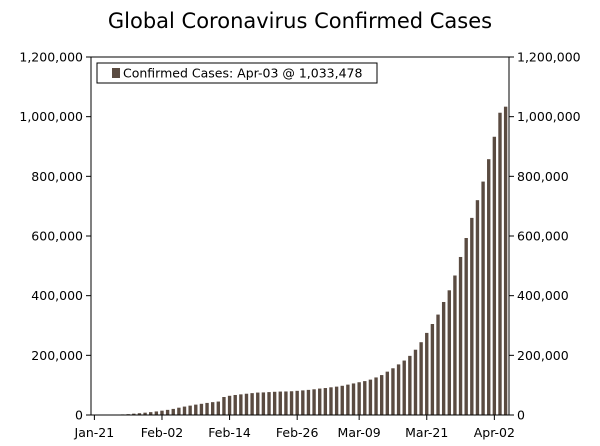 The height and width of the screenshot is (446, 600). I want to click on x-tick-label: Feb-02, so click(162, 432).